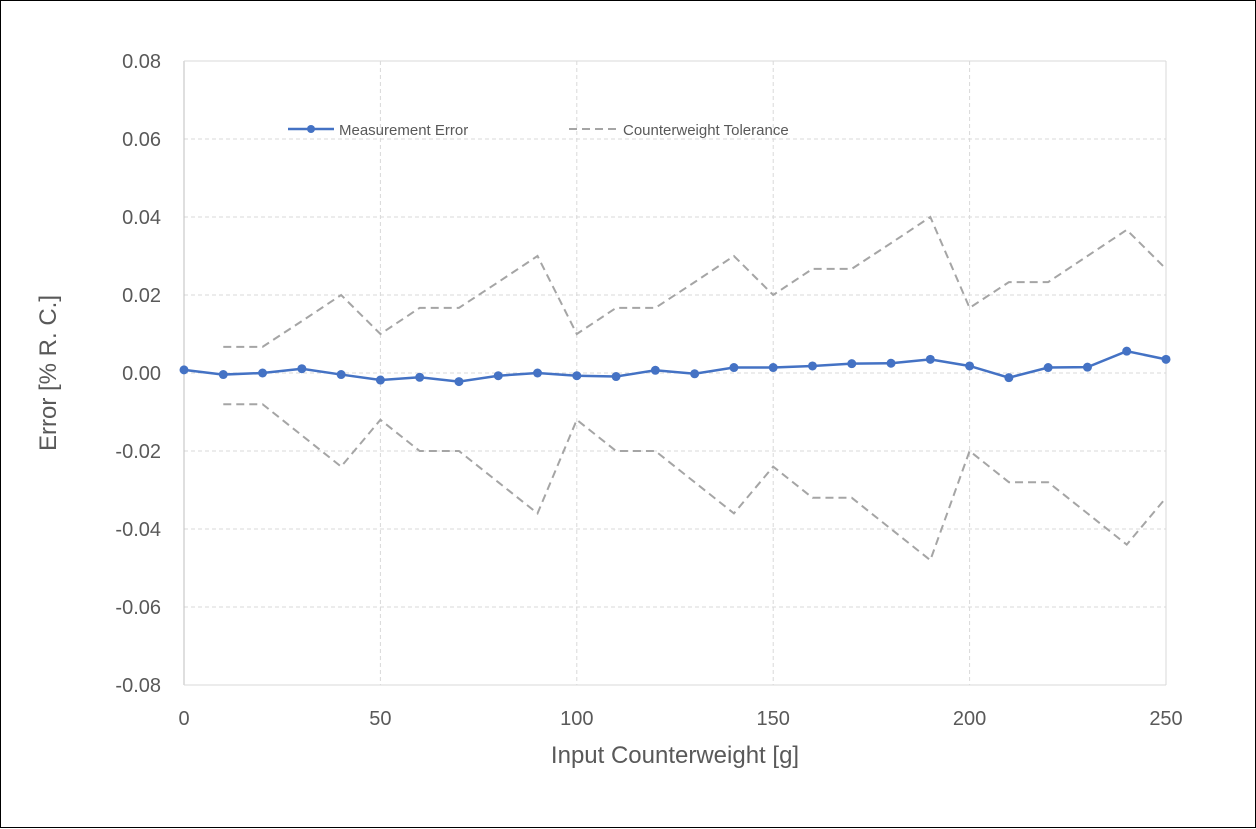  What do you see at coordinates (138, 608) in the screenshot?
I see `y-tick-label: -0.06` at bounding box center [138, 608].